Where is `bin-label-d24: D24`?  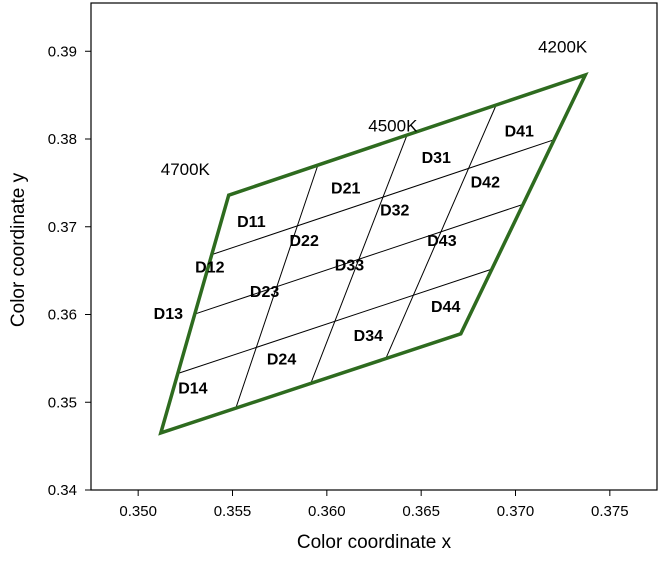 bin-label-d24: D24 is located at coordinates (281, 360).